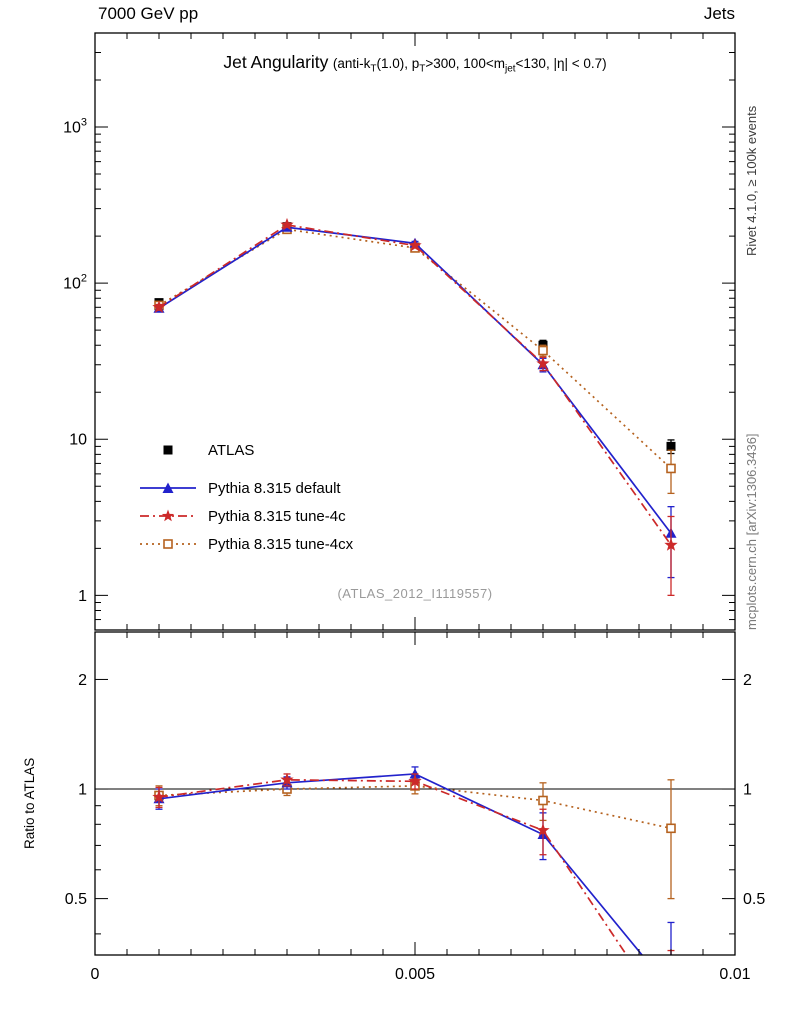  What do you see at coordinates (274, 488) in the screenshot?
I see `legend-label: Pythia 8.315 default` at bounding box center [274, 488].